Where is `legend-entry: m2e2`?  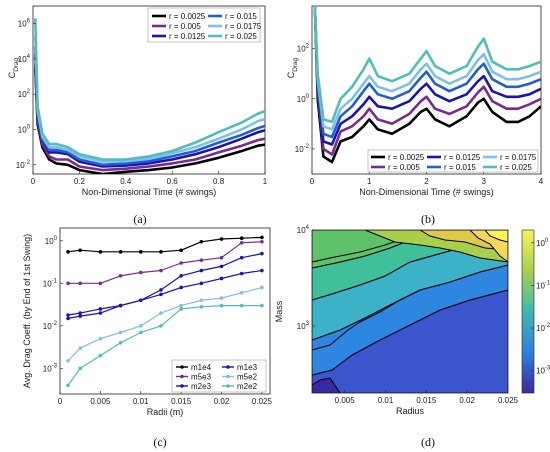 legend-entry: m2e2 is located at coordinates (247, 386).